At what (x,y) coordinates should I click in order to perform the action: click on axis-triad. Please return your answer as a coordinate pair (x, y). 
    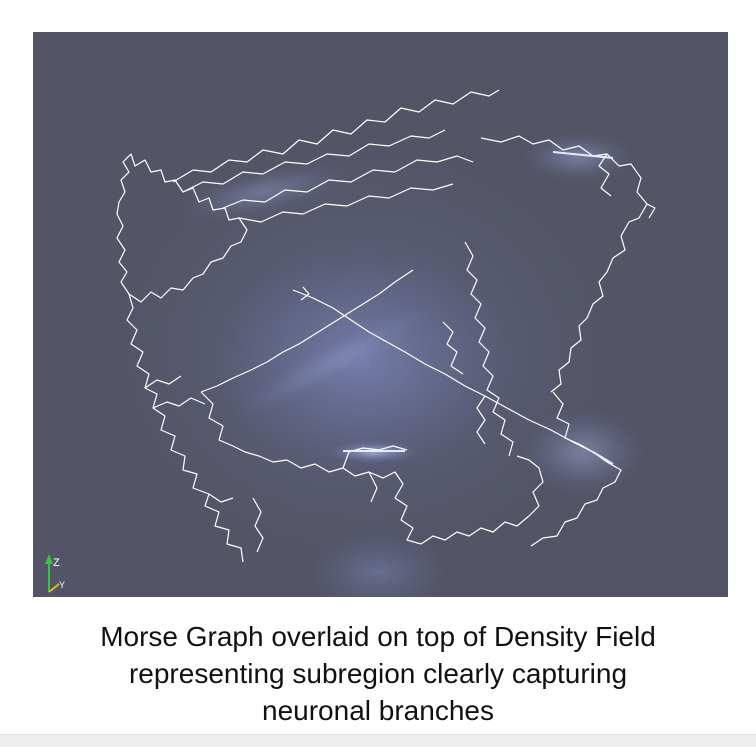
    Looking at the image, I should click on (52, 573).